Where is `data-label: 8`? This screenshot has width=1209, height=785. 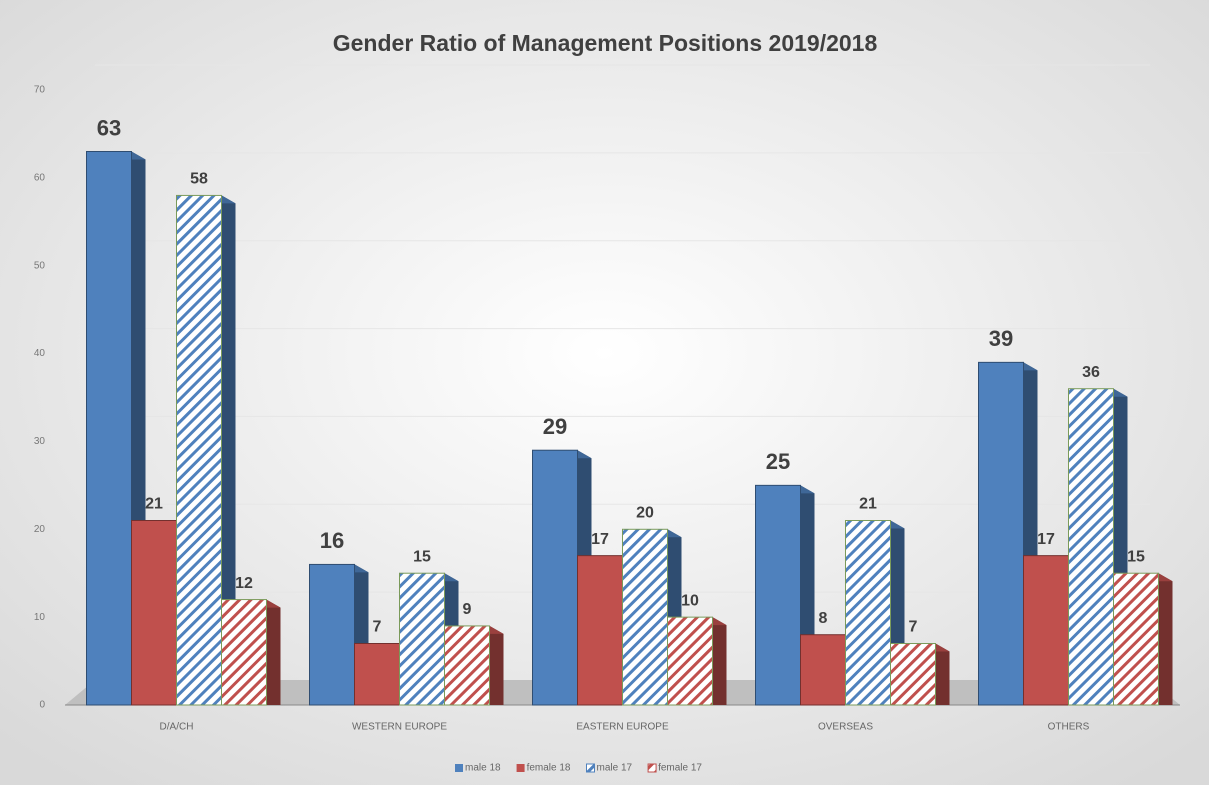
data-label: 8 is located at coordinates (823, 618).